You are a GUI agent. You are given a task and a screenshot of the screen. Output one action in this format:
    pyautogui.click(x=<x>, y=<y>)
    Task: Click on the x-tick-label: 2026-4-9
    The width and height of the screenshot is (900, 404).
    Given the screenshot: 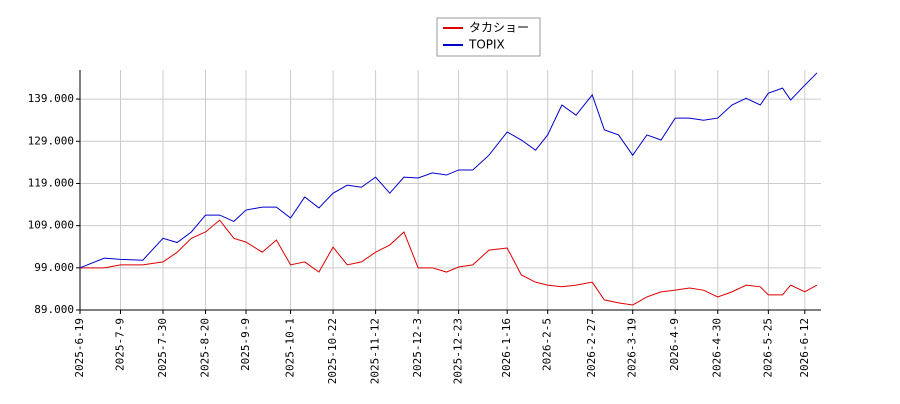 What is the action you would take?
    pyautogui.click(x=674, y=344)
    